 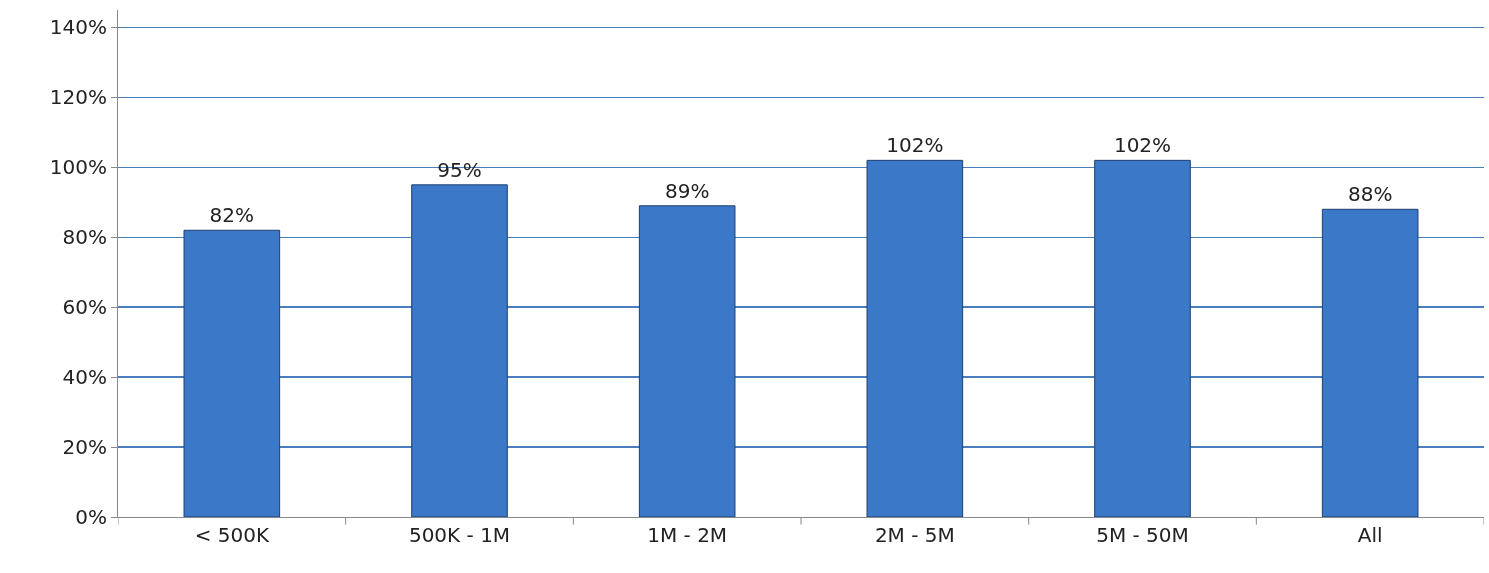 I want to click on data-label: 89%, so click(x=687, y=190).